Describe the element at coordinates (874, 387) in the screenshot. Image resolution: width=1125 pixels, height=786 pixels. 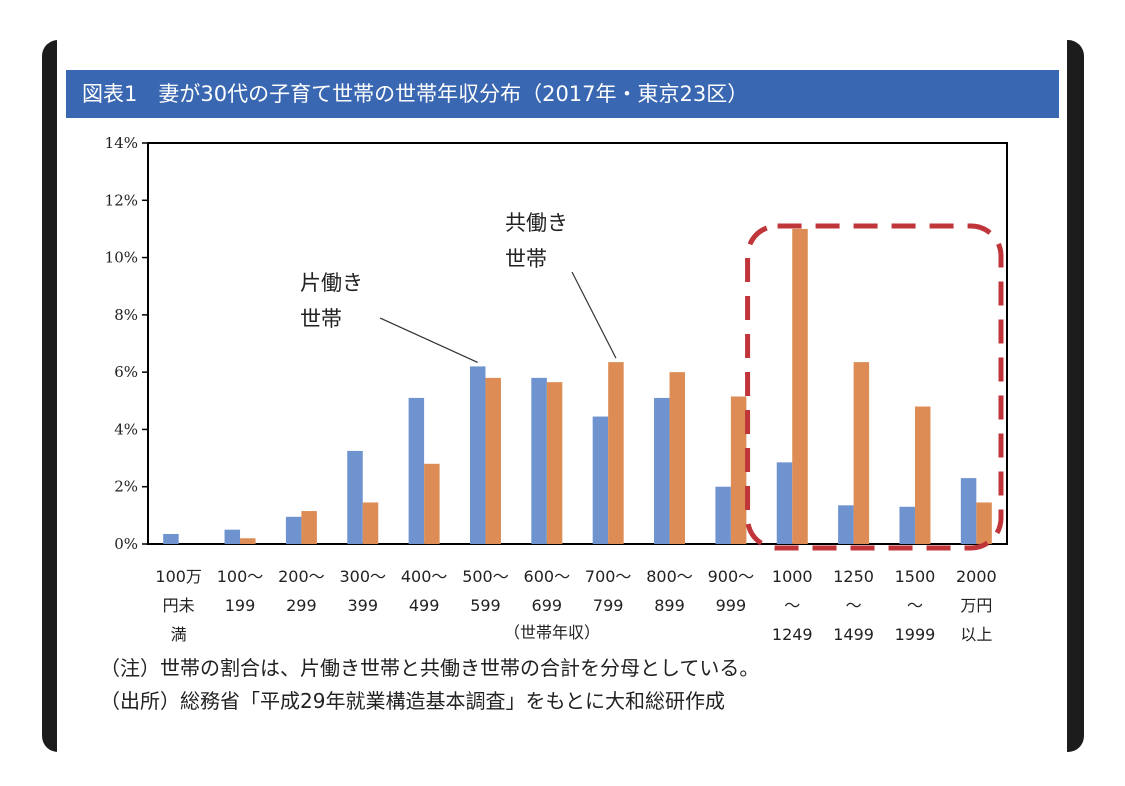
I see `highlight-box` at that location.